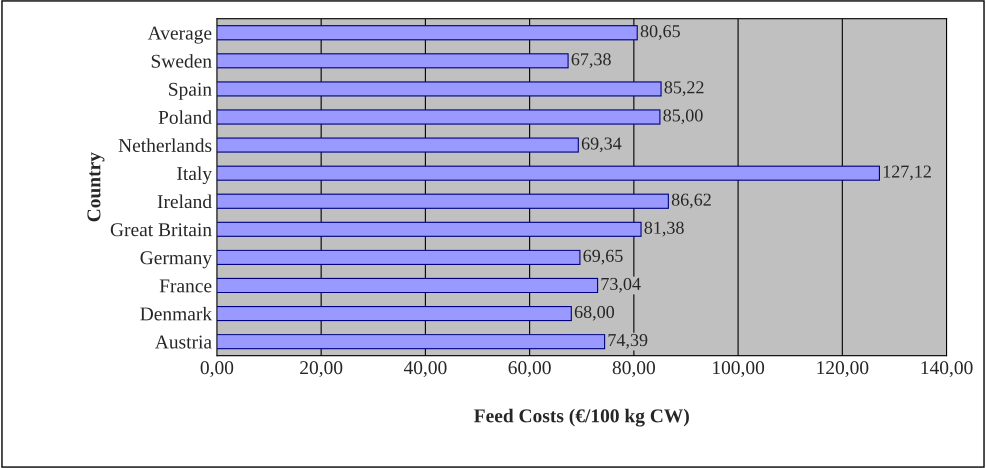  Describe the element at coordinates (185, 117) in the screenshot. I see `y-tick-label: Poland` at that location.